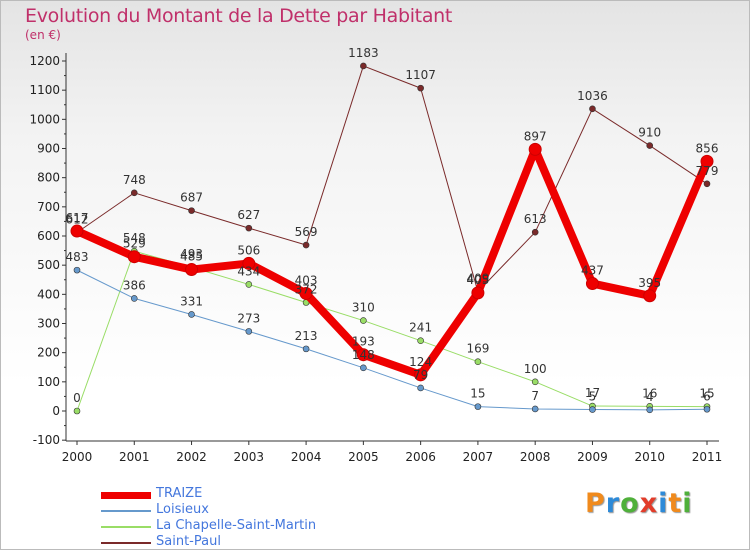  Describe the element at coordinates (592, 96) in the screenshot. I see `data-label-saint-paul: 1036` at that location.